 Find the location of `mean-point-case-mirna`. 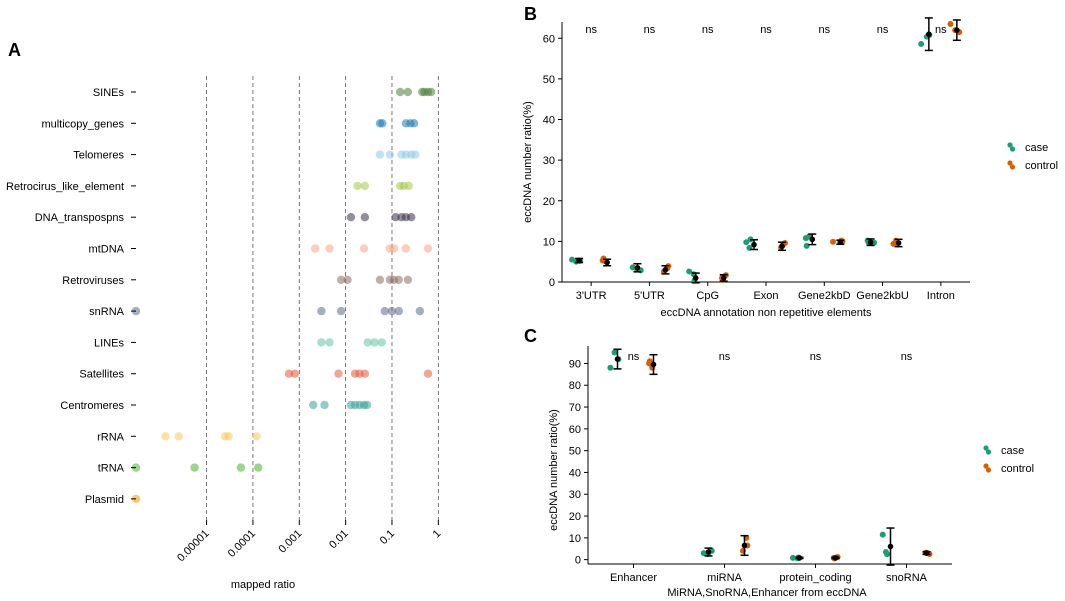

mean-point-case-mirna is located at coordinates (708, 552).